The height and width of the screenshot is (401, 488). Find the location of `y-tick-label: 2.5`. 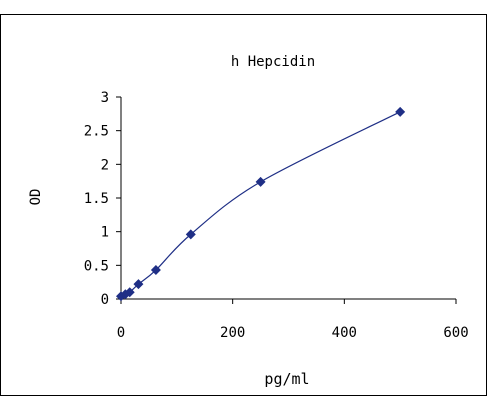

y-tick-label: 2.5 is located at coordinates (96, 132).